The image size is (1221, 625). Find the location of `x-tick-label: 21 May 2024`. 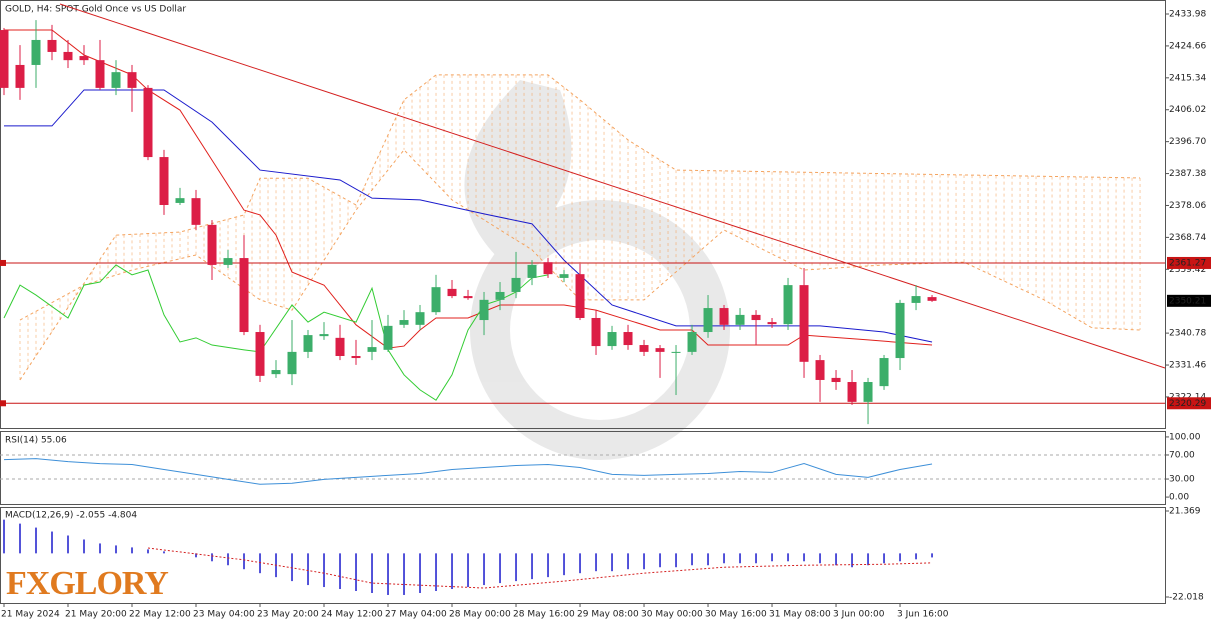

x-tick-label: 21 May 2024 is located at coordinates (30, 615).